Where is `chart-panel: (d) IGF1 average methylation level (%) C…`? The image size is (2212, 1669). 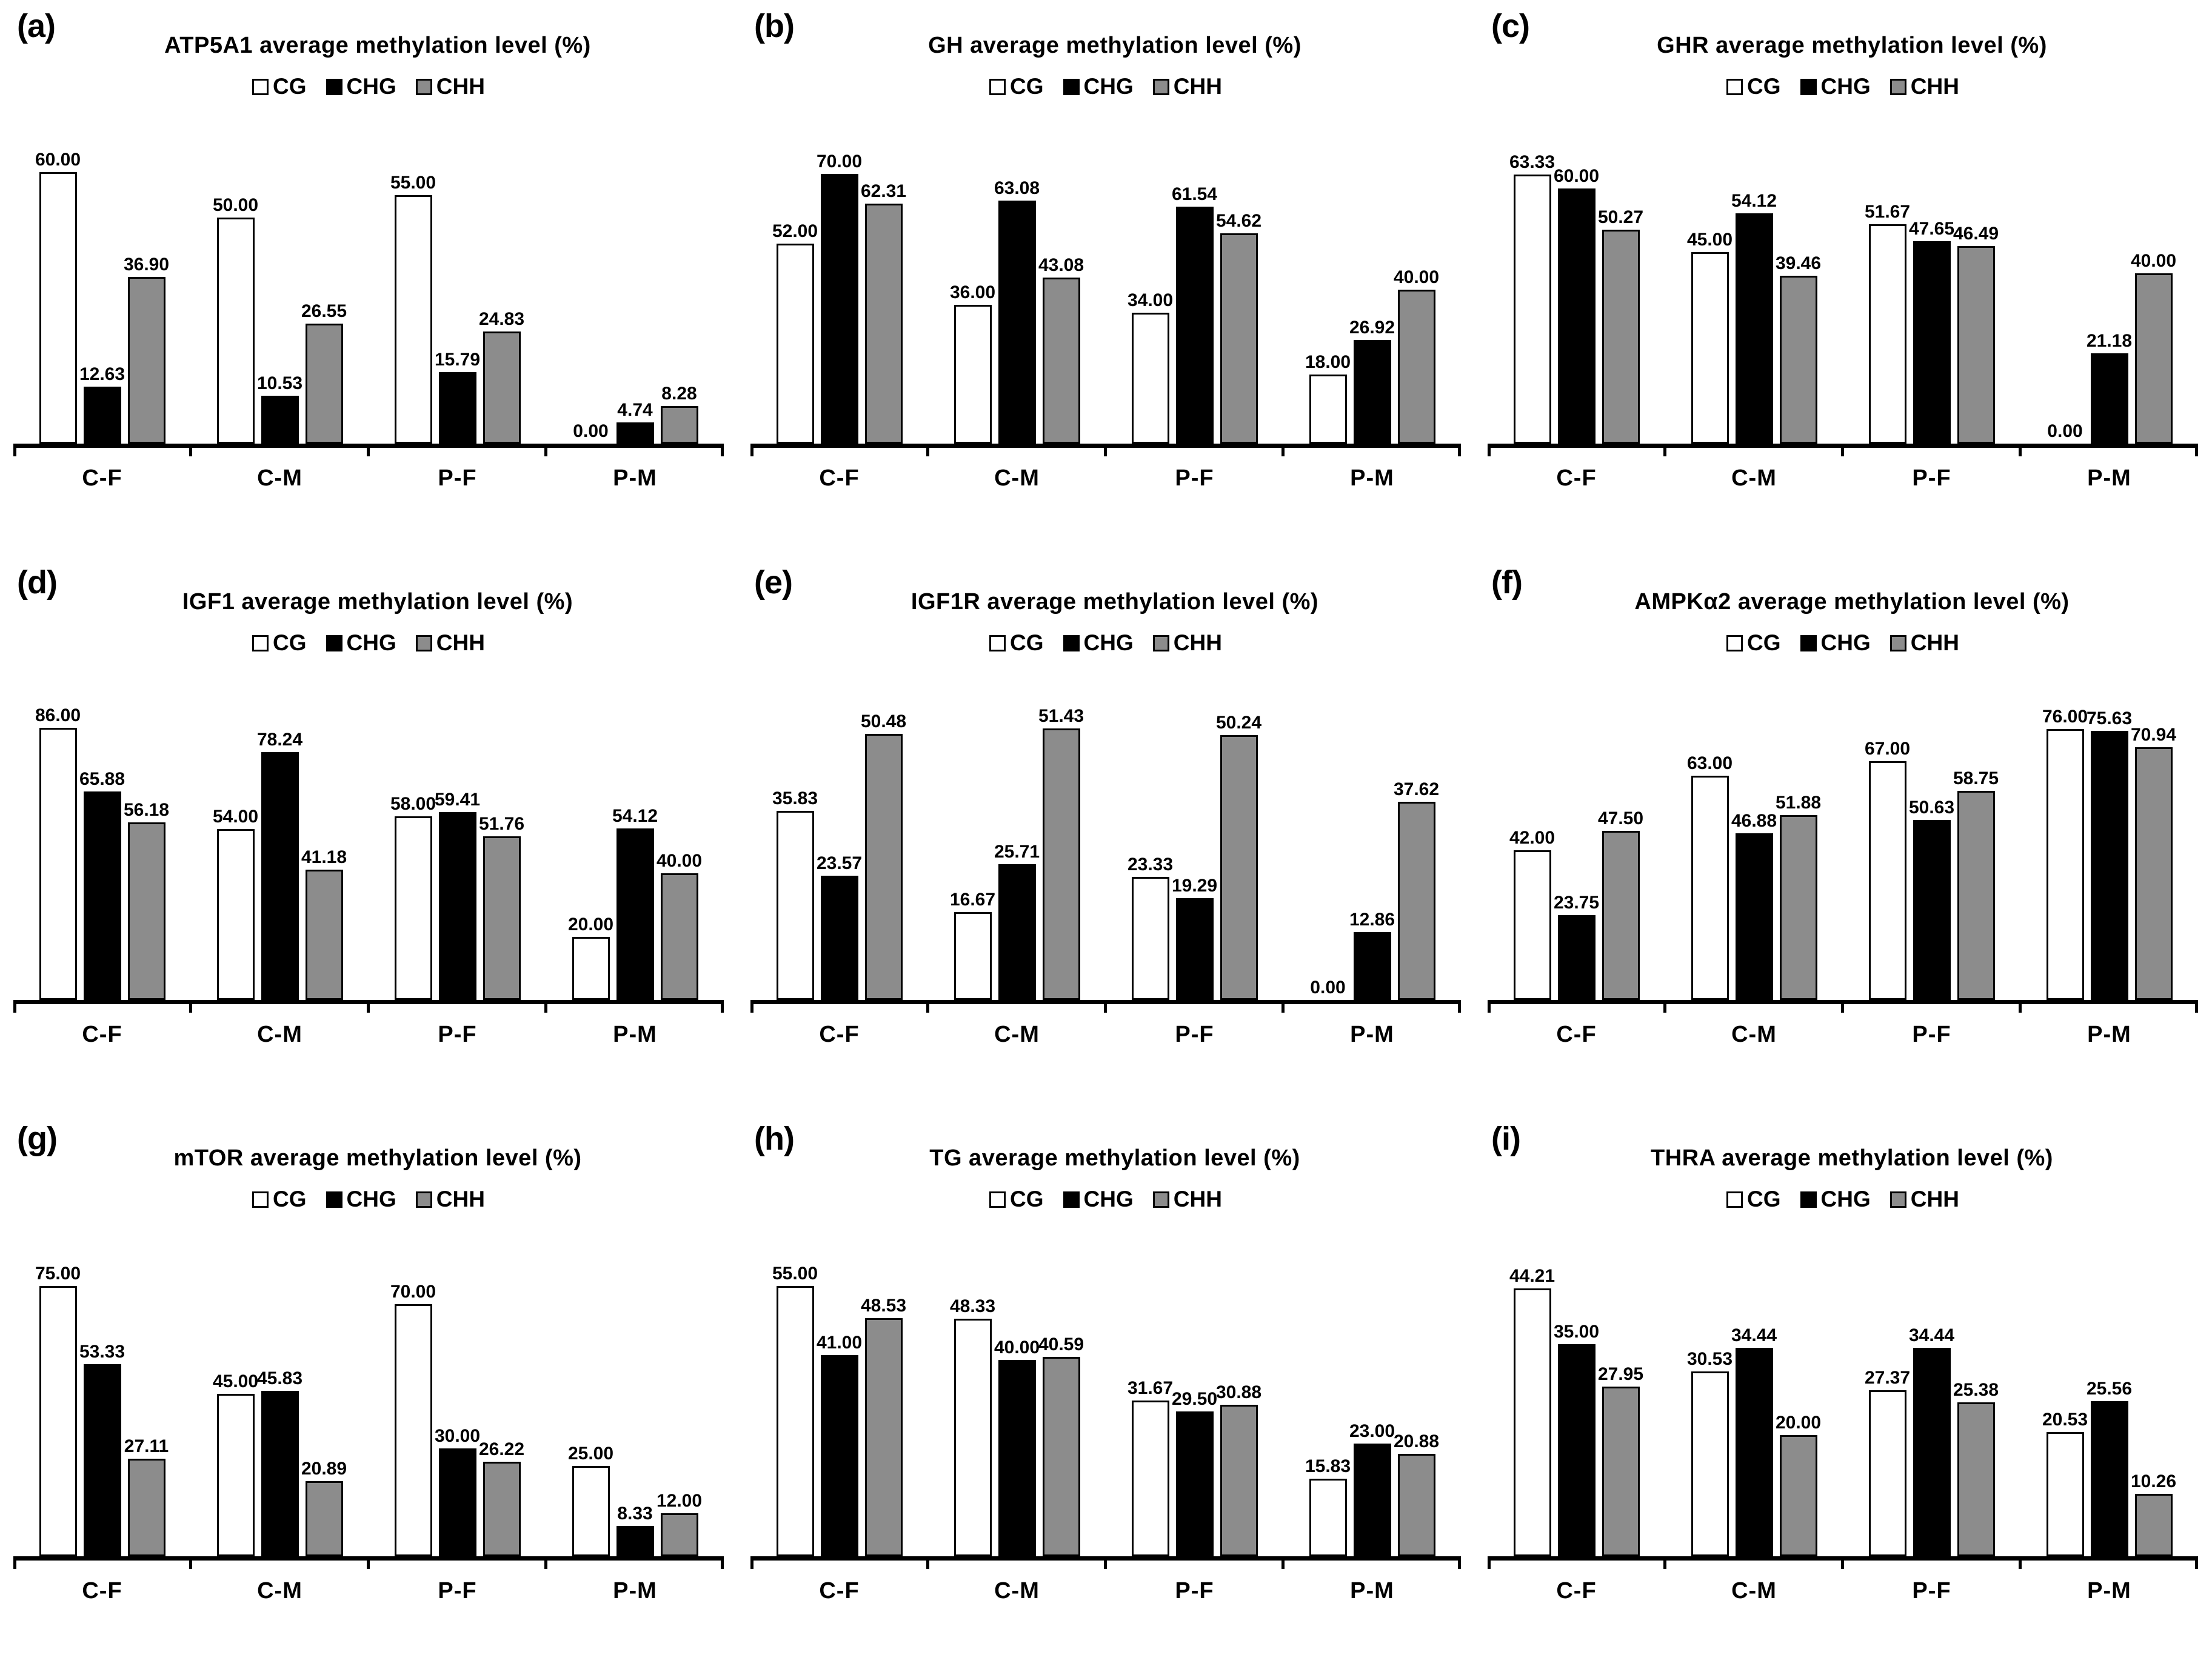
chart-panel: (d) IGF1 average methylation level (%) C… is located at coordinates (368, 834).